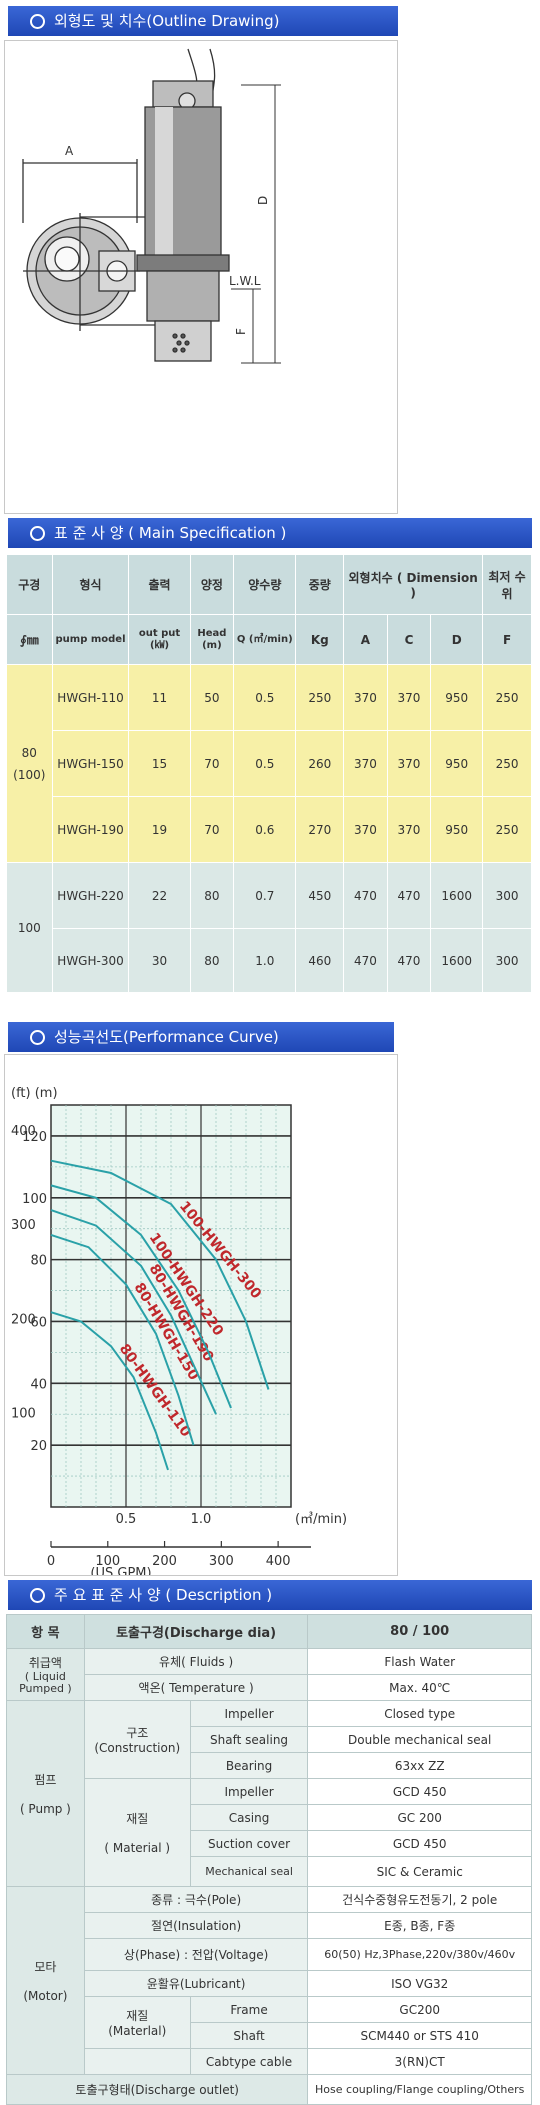  What do you see at coordinates (90, 584) in the screenshot?
I see `col-model: 형식` at bounding box center [90, 584].